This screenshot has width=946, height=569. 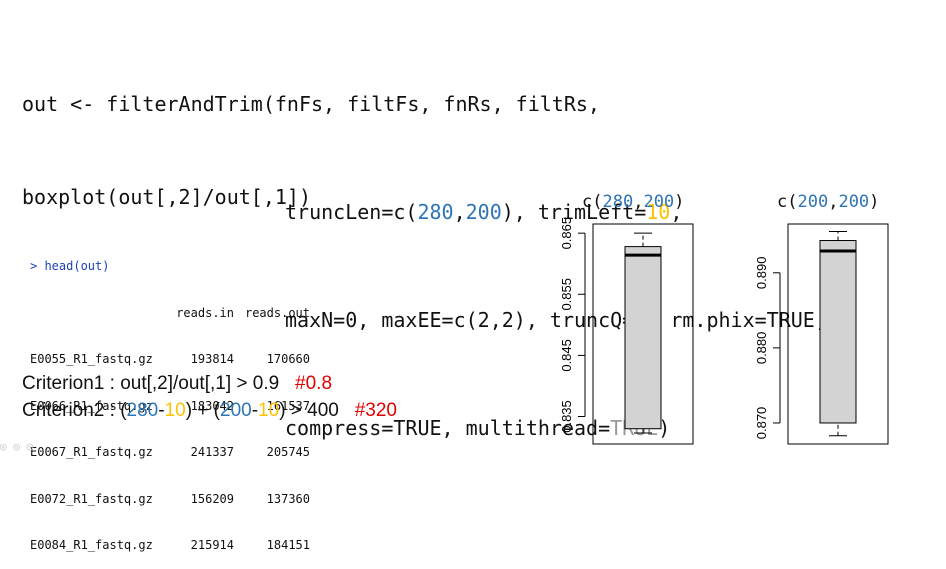 What do you see at coordinates (288, 359) in the screenshot?
I see `reads-out-cell: 170660` at bounding box center [288, 359].